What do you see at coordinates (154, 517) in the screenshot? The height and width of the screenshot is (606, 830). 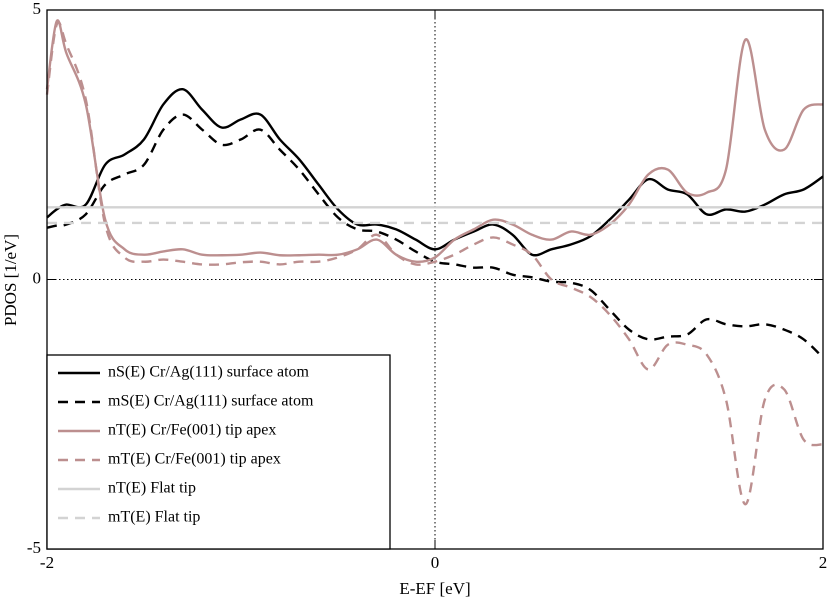 I see `legend-label: mT(E) Flat tip` at bounding box center [154, 517].